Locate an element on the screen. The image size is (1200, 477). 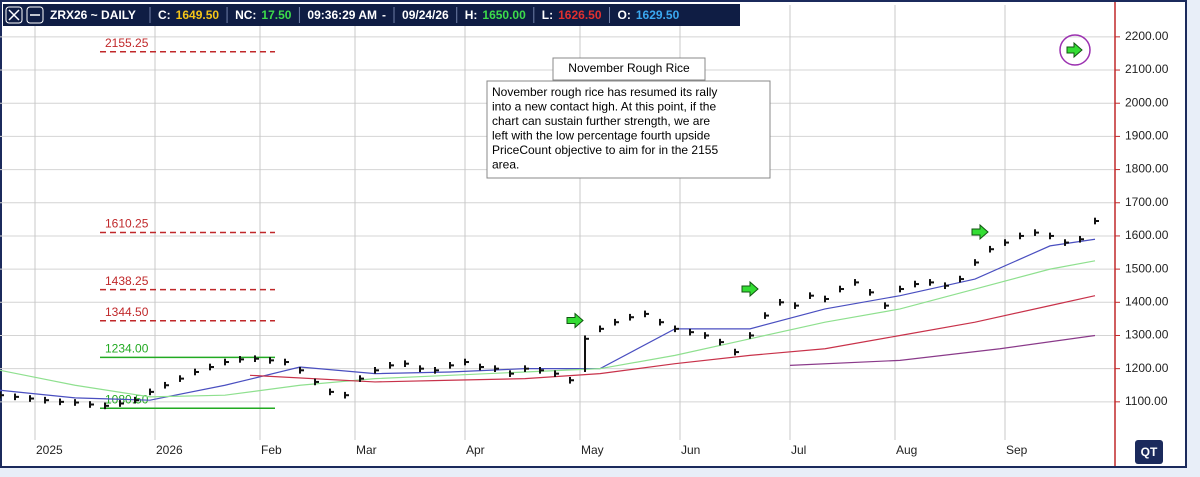
logo-box is located at coordinates (1149, 452).